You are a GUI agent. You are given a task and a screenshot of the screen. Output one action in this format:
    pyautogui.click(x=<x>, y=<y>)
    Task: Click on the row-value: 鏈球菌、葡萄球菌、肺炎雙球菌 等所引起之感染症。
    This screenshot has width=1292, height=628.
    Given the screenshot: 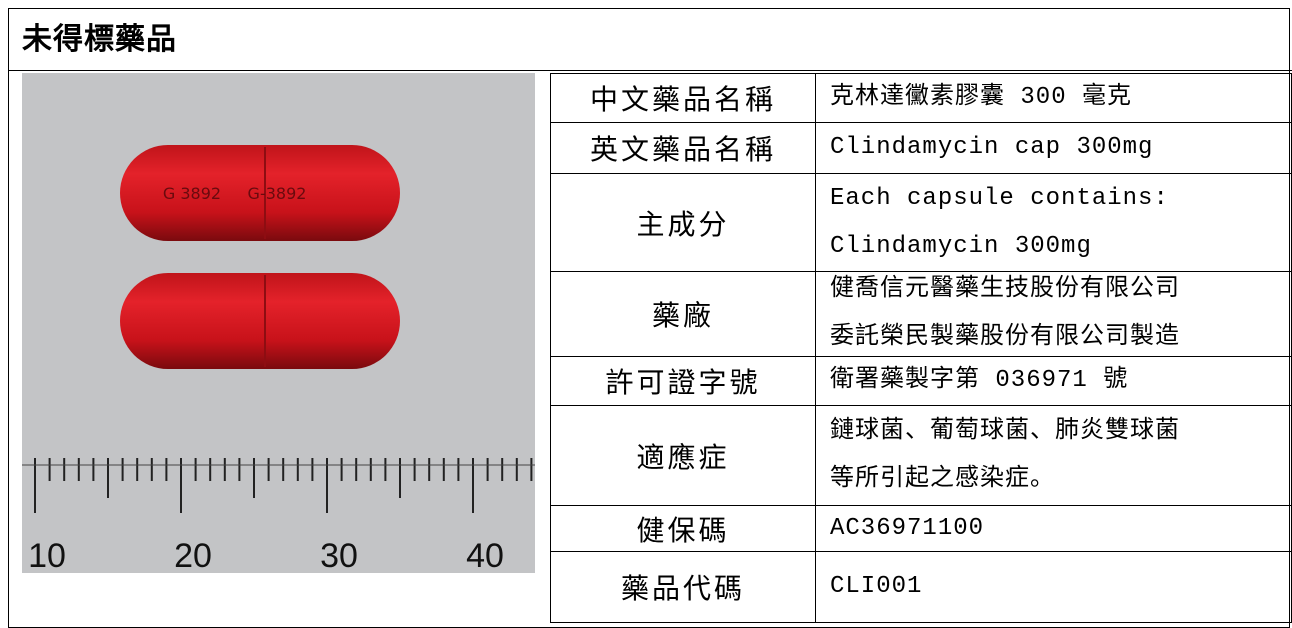 What is the action you would take?
    pyautogui.click(x=1053, y=455)
    